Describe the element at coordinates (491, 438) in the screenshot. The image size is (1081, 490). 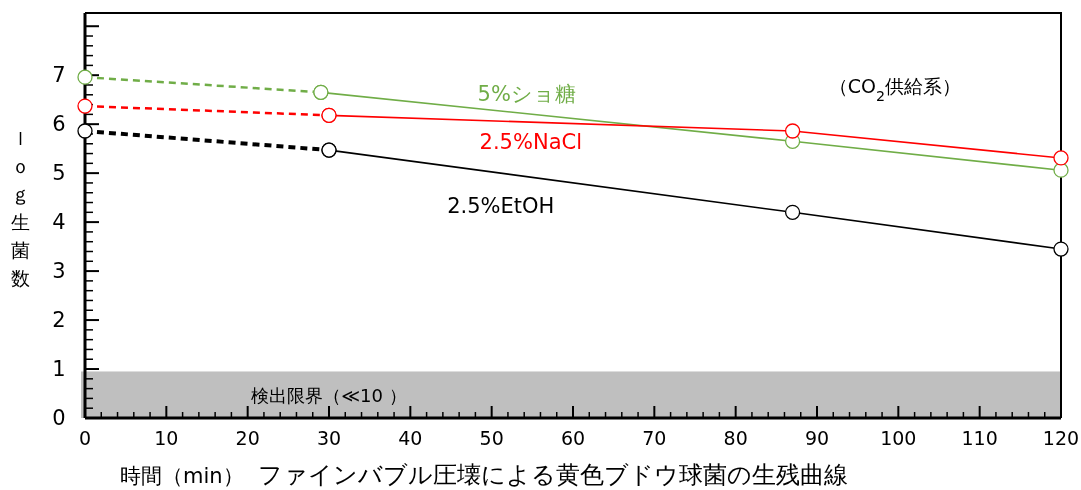
I see `x-tick-label: 50` at that location.